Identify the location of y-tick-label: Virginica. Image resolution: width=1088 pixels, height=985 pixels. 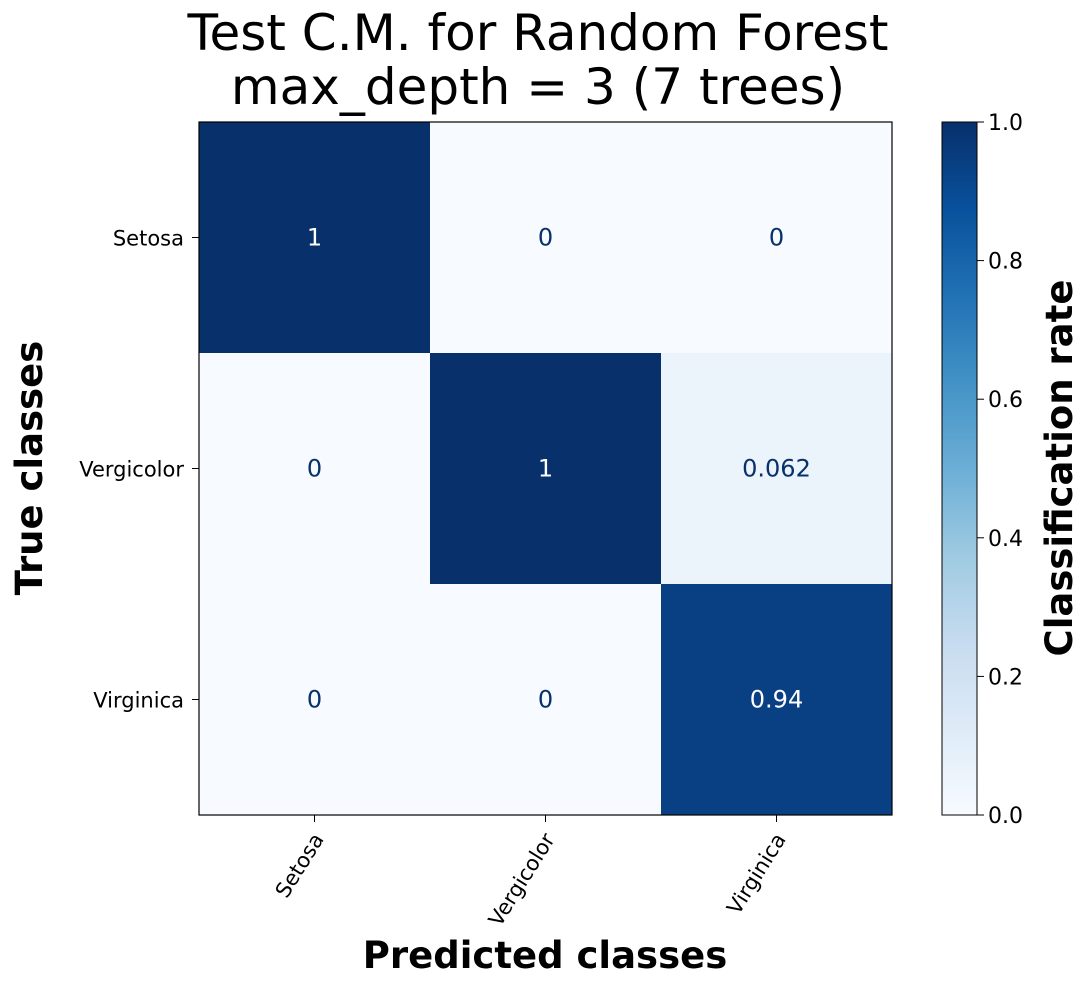
(138, 701).